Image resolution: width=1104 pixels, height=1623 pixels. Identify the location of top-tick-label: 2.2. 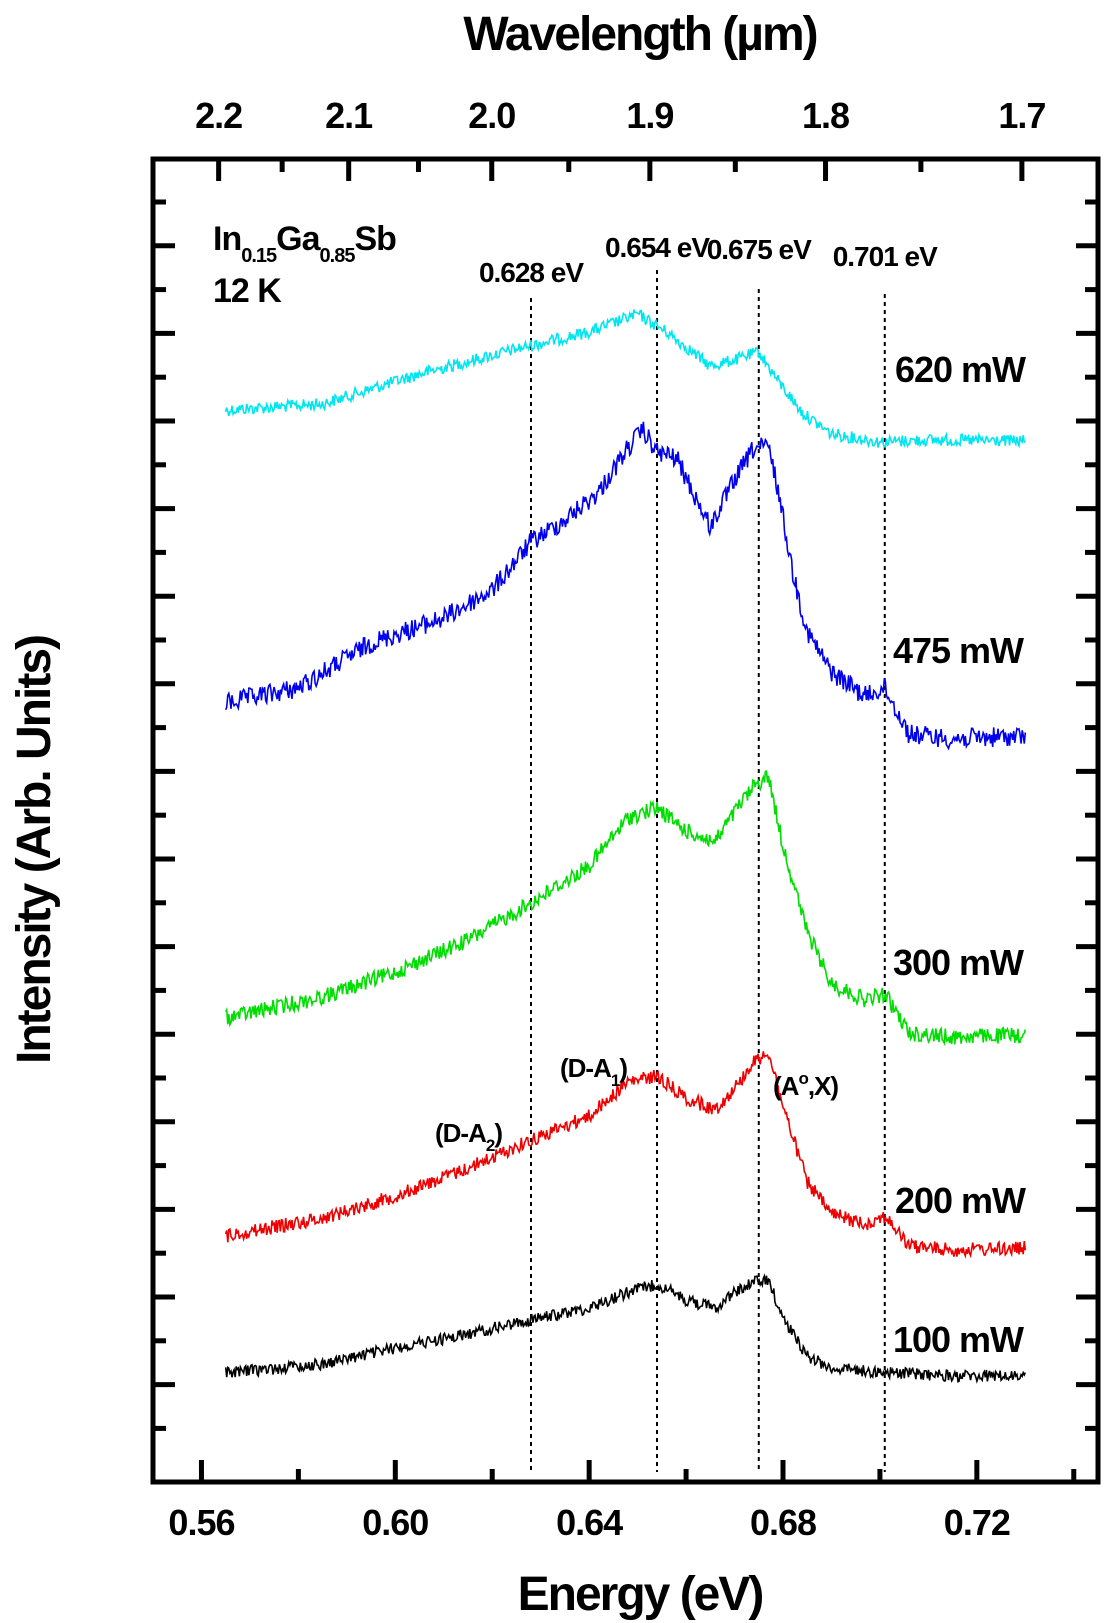
(218, 115).